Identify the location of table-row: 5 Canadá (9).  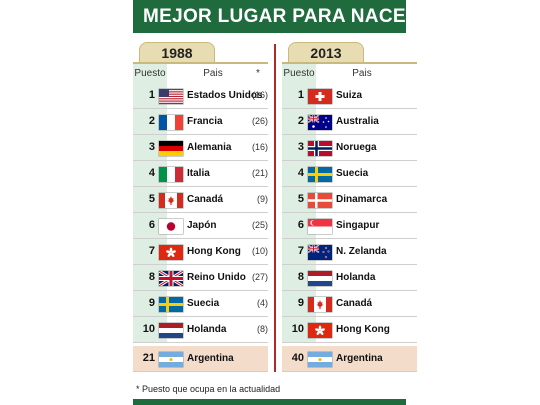
(200, 200).